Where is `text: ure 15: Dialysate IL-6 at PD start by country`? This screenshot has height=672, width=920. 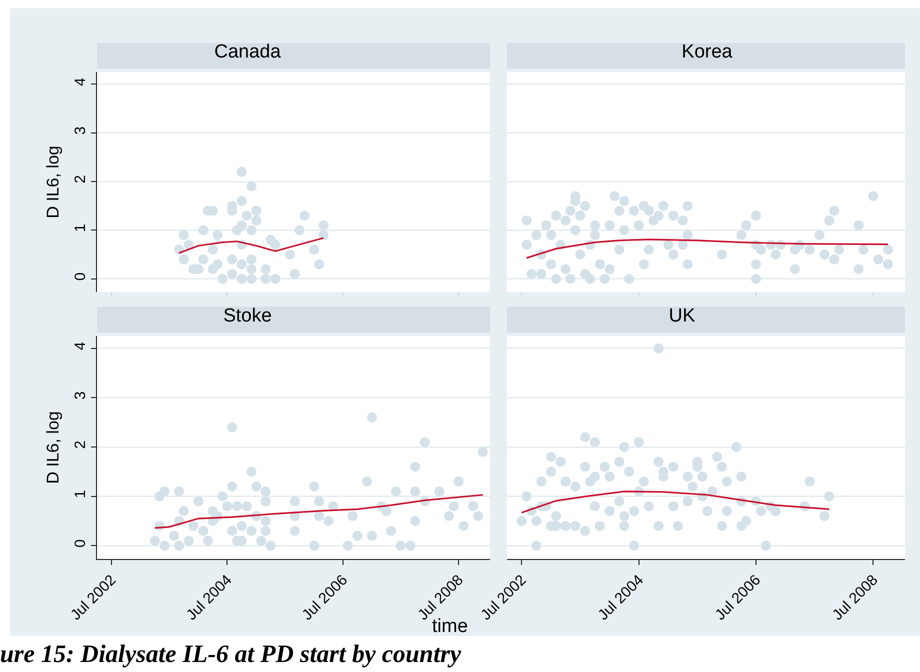
text: ure 15: Dialysate IL-6 at PD start by country is located at coordinates (231, 655).